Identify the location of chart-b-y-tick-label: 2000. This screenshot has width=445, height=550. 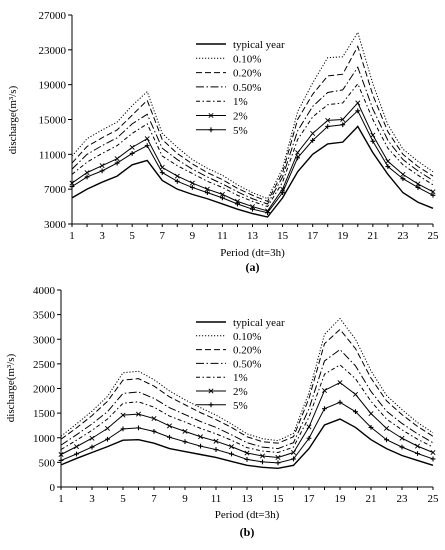
(44, 390).